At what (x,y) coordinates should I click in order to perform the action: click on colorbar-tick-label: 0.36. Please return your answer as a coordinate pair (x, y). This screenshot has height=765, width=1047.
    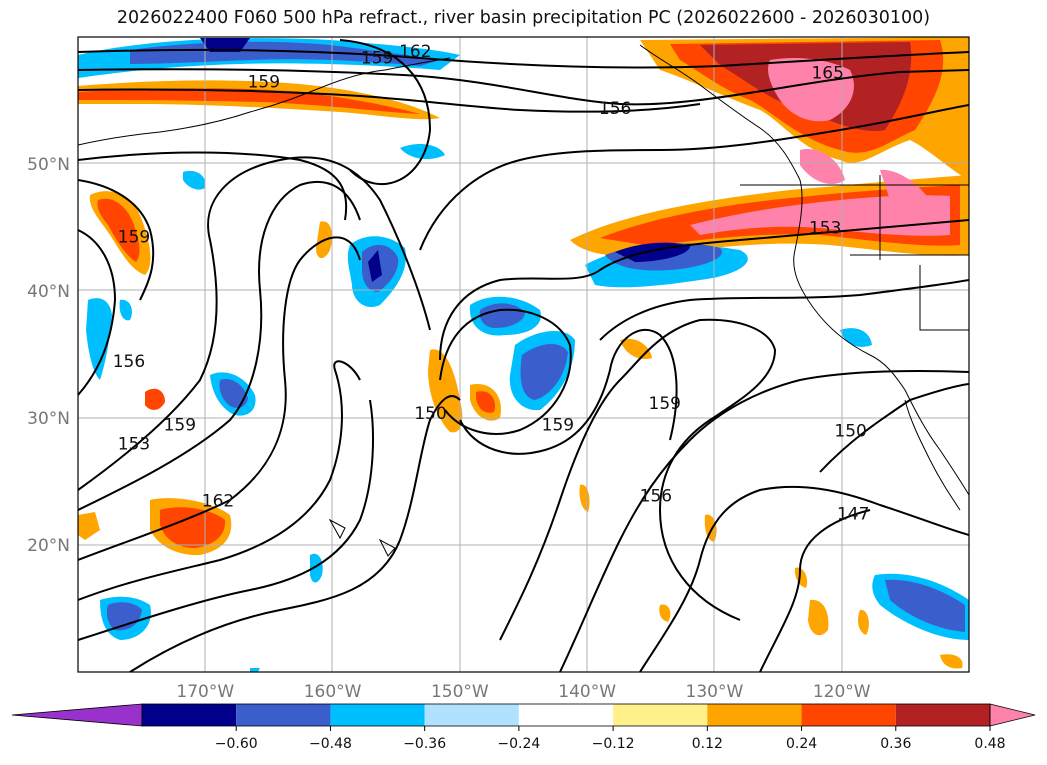
    Looking at the image, I should click on (895, 744).